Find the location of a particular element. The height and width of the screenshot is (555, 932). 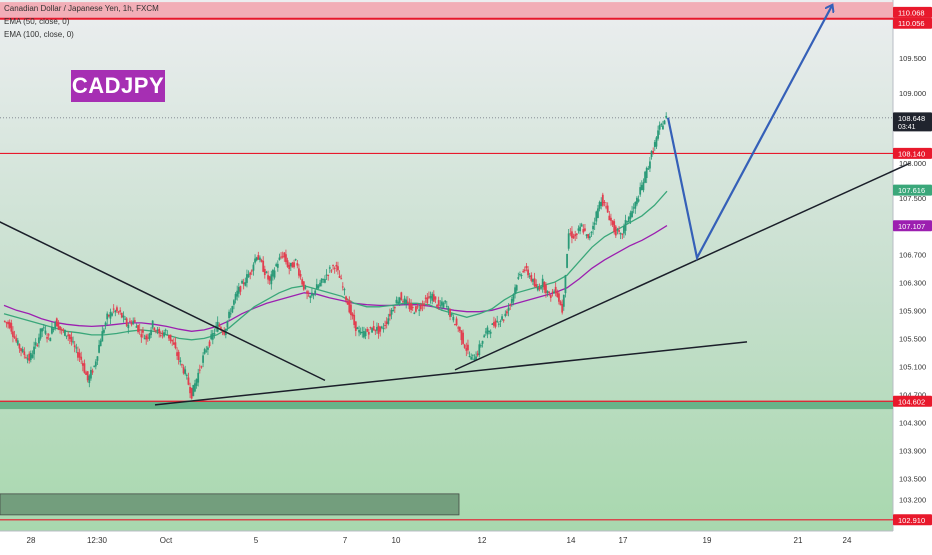

price-label-subtext: 03:41 is located at coordinates (907, 127).